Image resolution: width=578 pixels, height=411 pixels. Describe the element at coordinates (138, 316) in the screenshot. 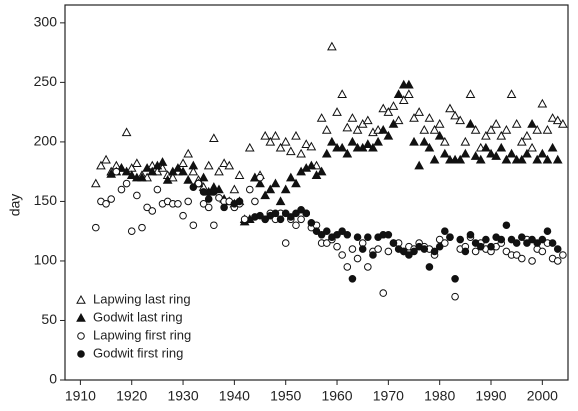

I see `legend-label: Godwit last ring` at that location.